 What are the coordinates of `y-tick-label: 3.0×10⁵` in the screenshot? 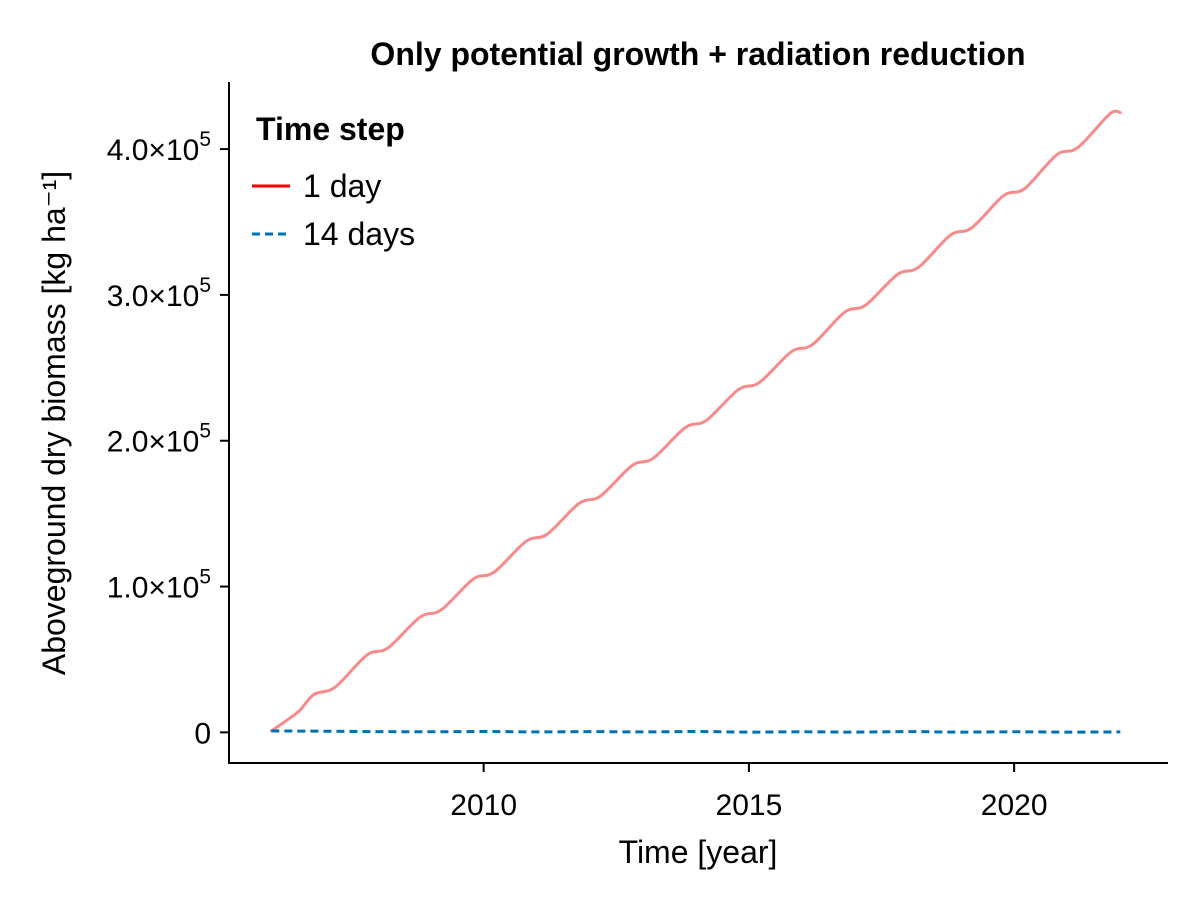 It's located at (159, 293).